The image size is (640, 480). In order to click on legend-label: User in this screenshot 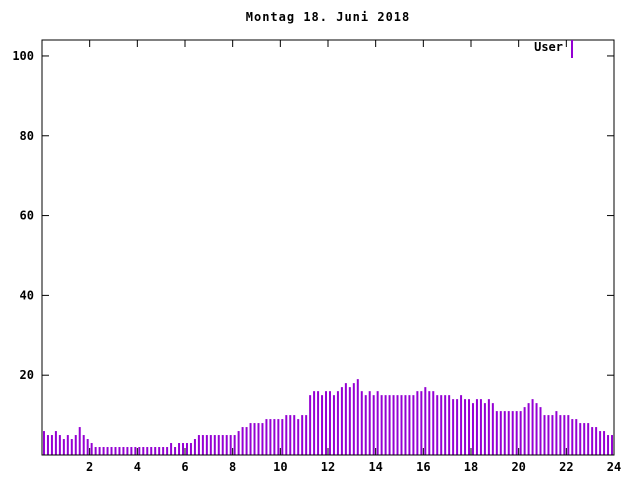, I will do `click(548, 47)`.